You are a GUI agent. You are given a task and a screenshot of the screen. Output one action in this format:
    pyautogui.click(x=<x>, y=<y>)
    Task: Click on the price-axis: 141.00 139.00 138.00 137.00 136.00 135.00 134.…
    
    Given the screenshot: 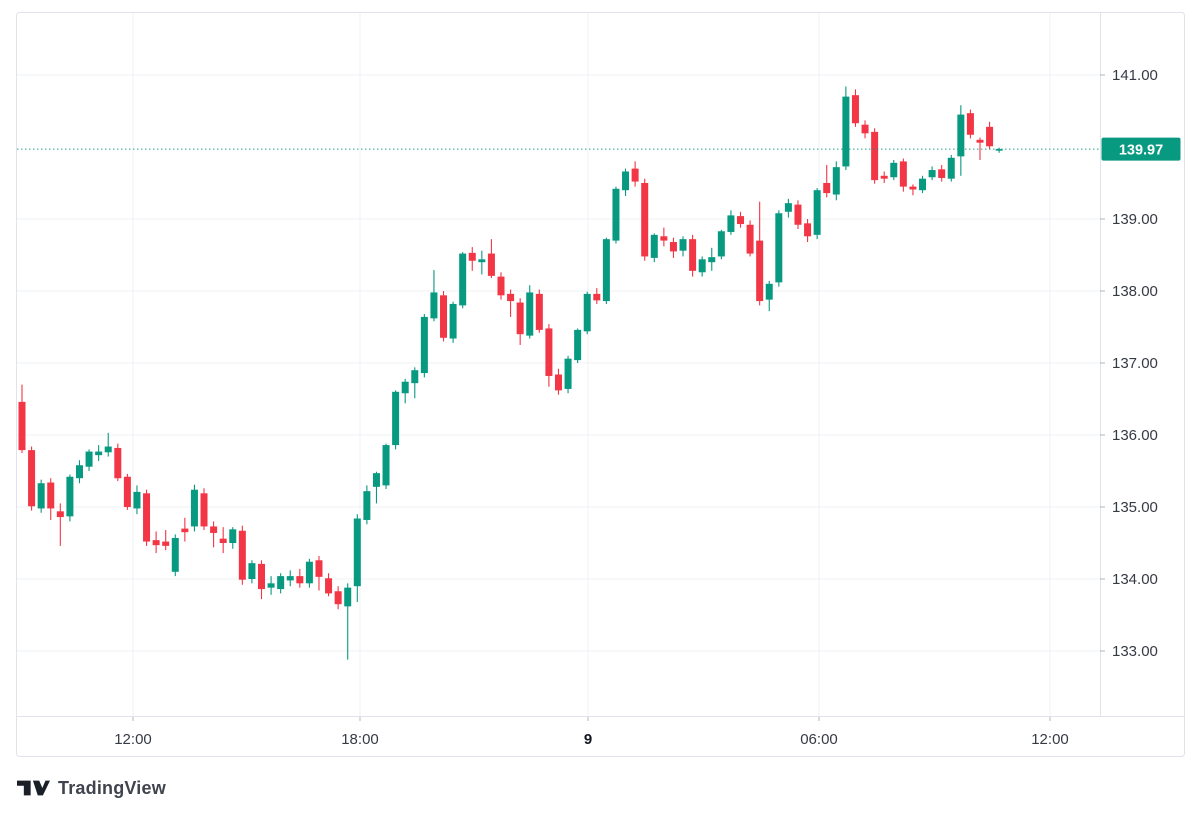 What is the action you would take?
    pyautogui.click(x=1140, y=363)
    